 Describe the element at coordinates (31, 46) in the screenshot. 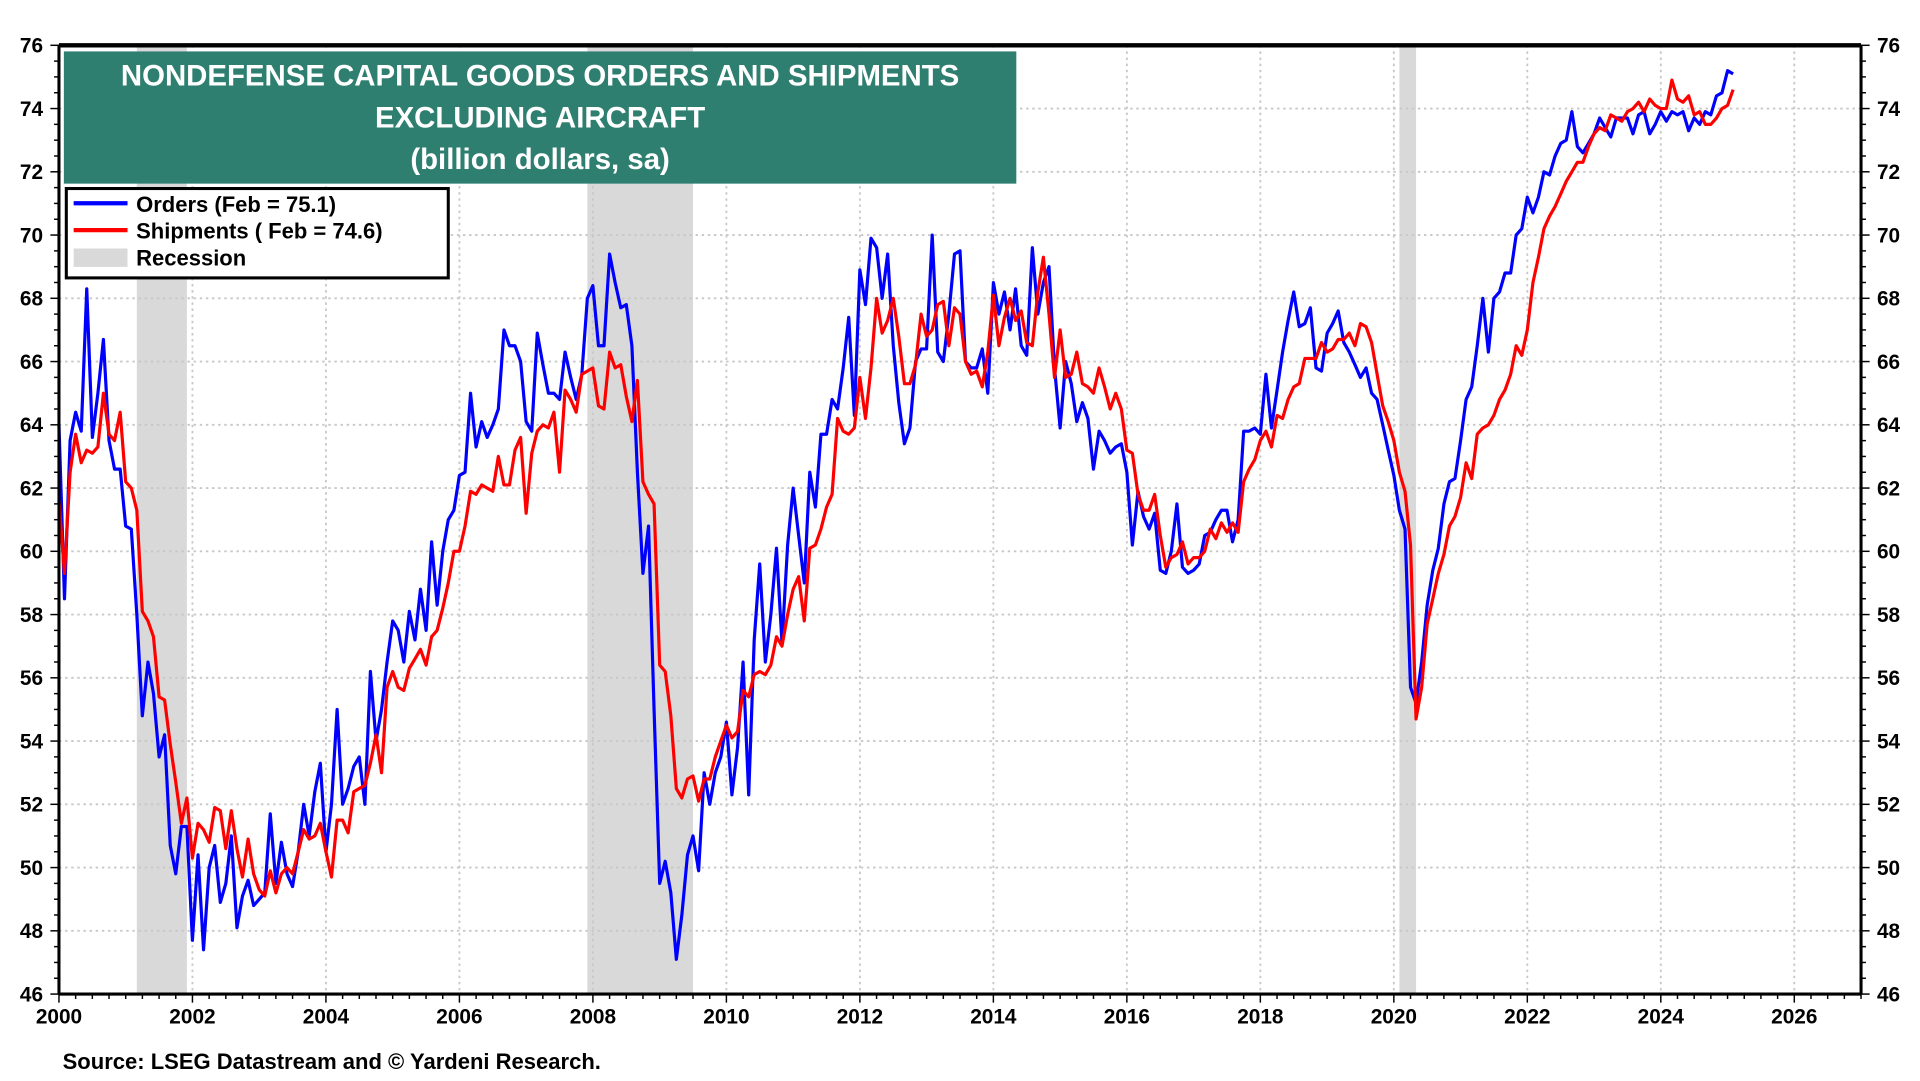

I see `y-tick-label-left: 76` at that location.